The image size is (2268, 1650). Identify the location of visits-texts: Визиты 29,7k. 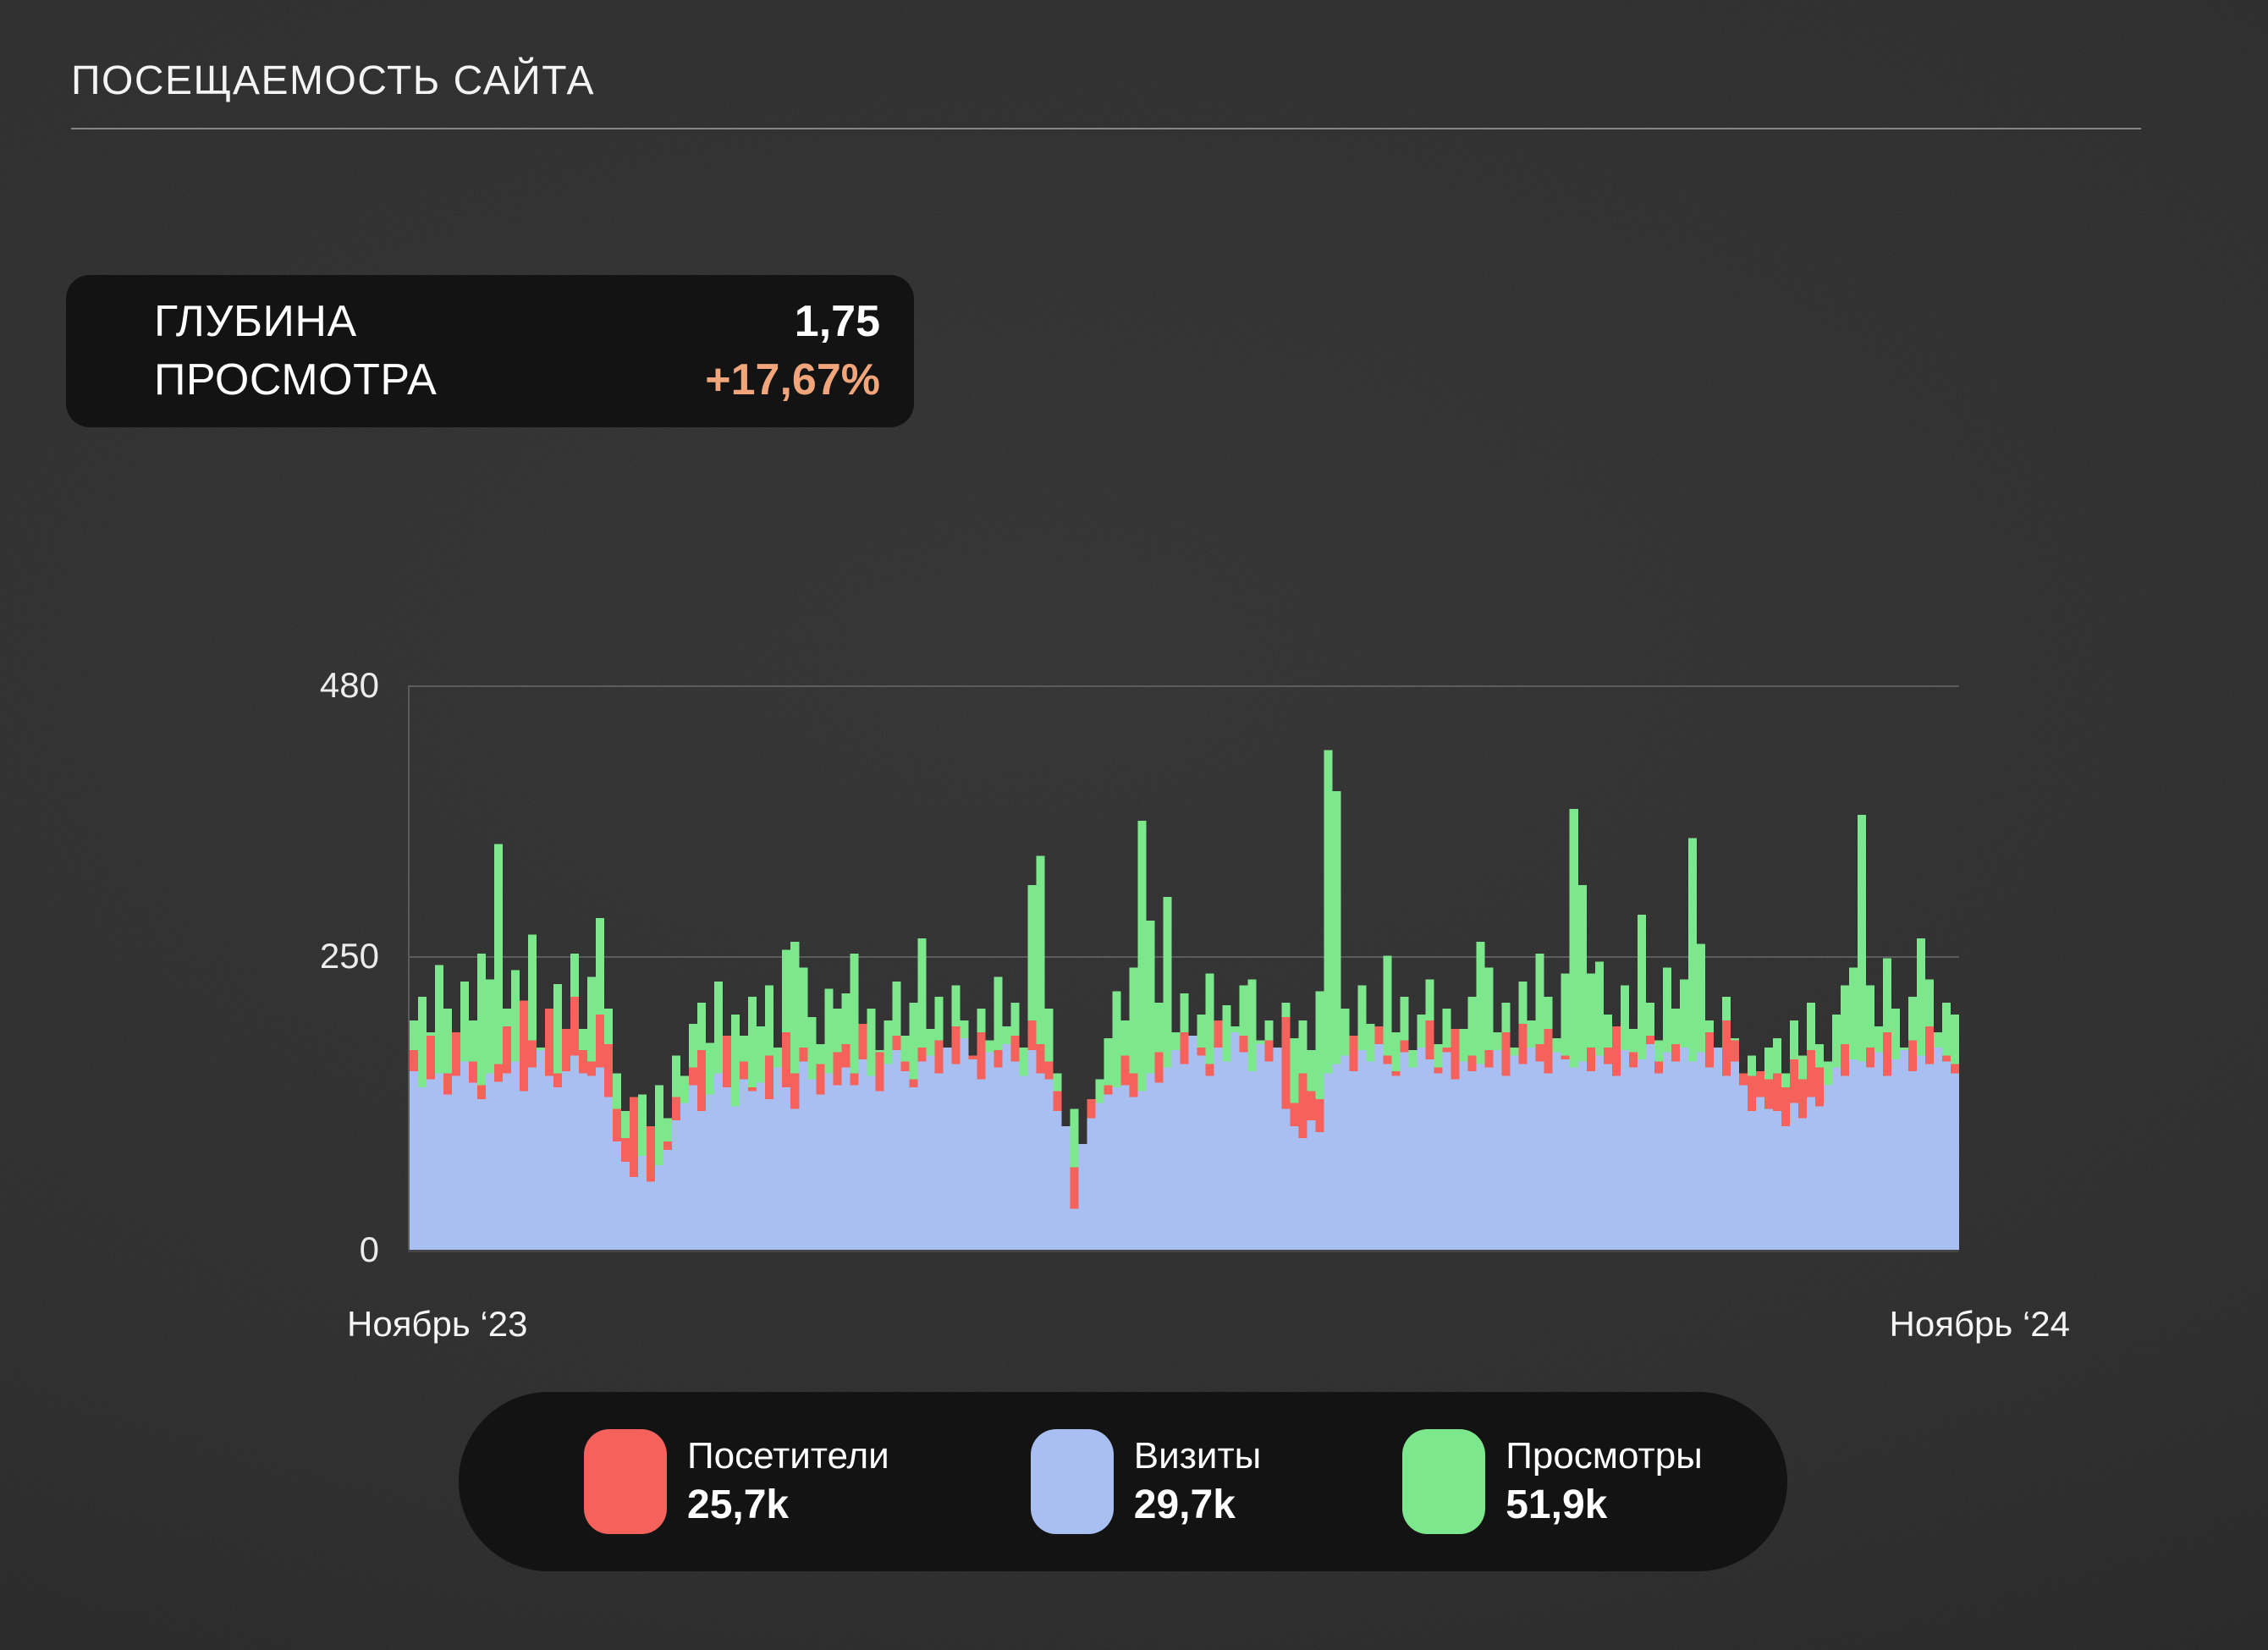
(1197, 1481).